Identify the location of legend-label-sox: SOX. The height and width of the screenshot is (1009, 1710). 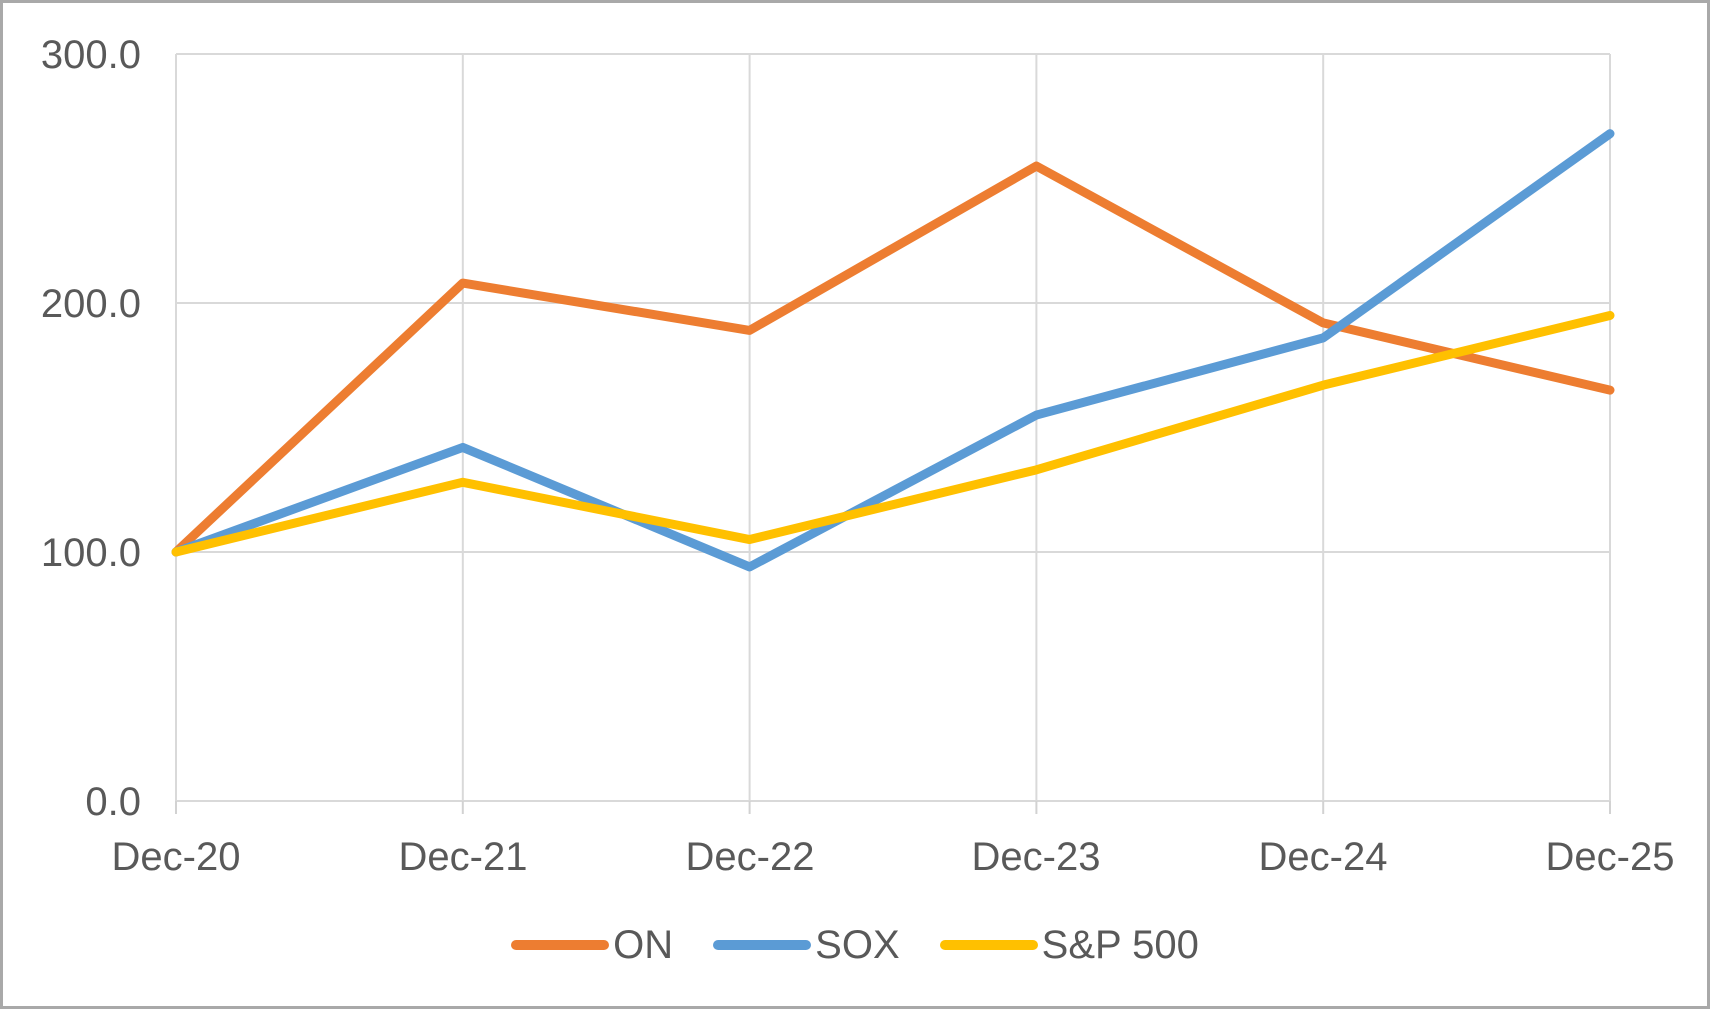
(857, 945).